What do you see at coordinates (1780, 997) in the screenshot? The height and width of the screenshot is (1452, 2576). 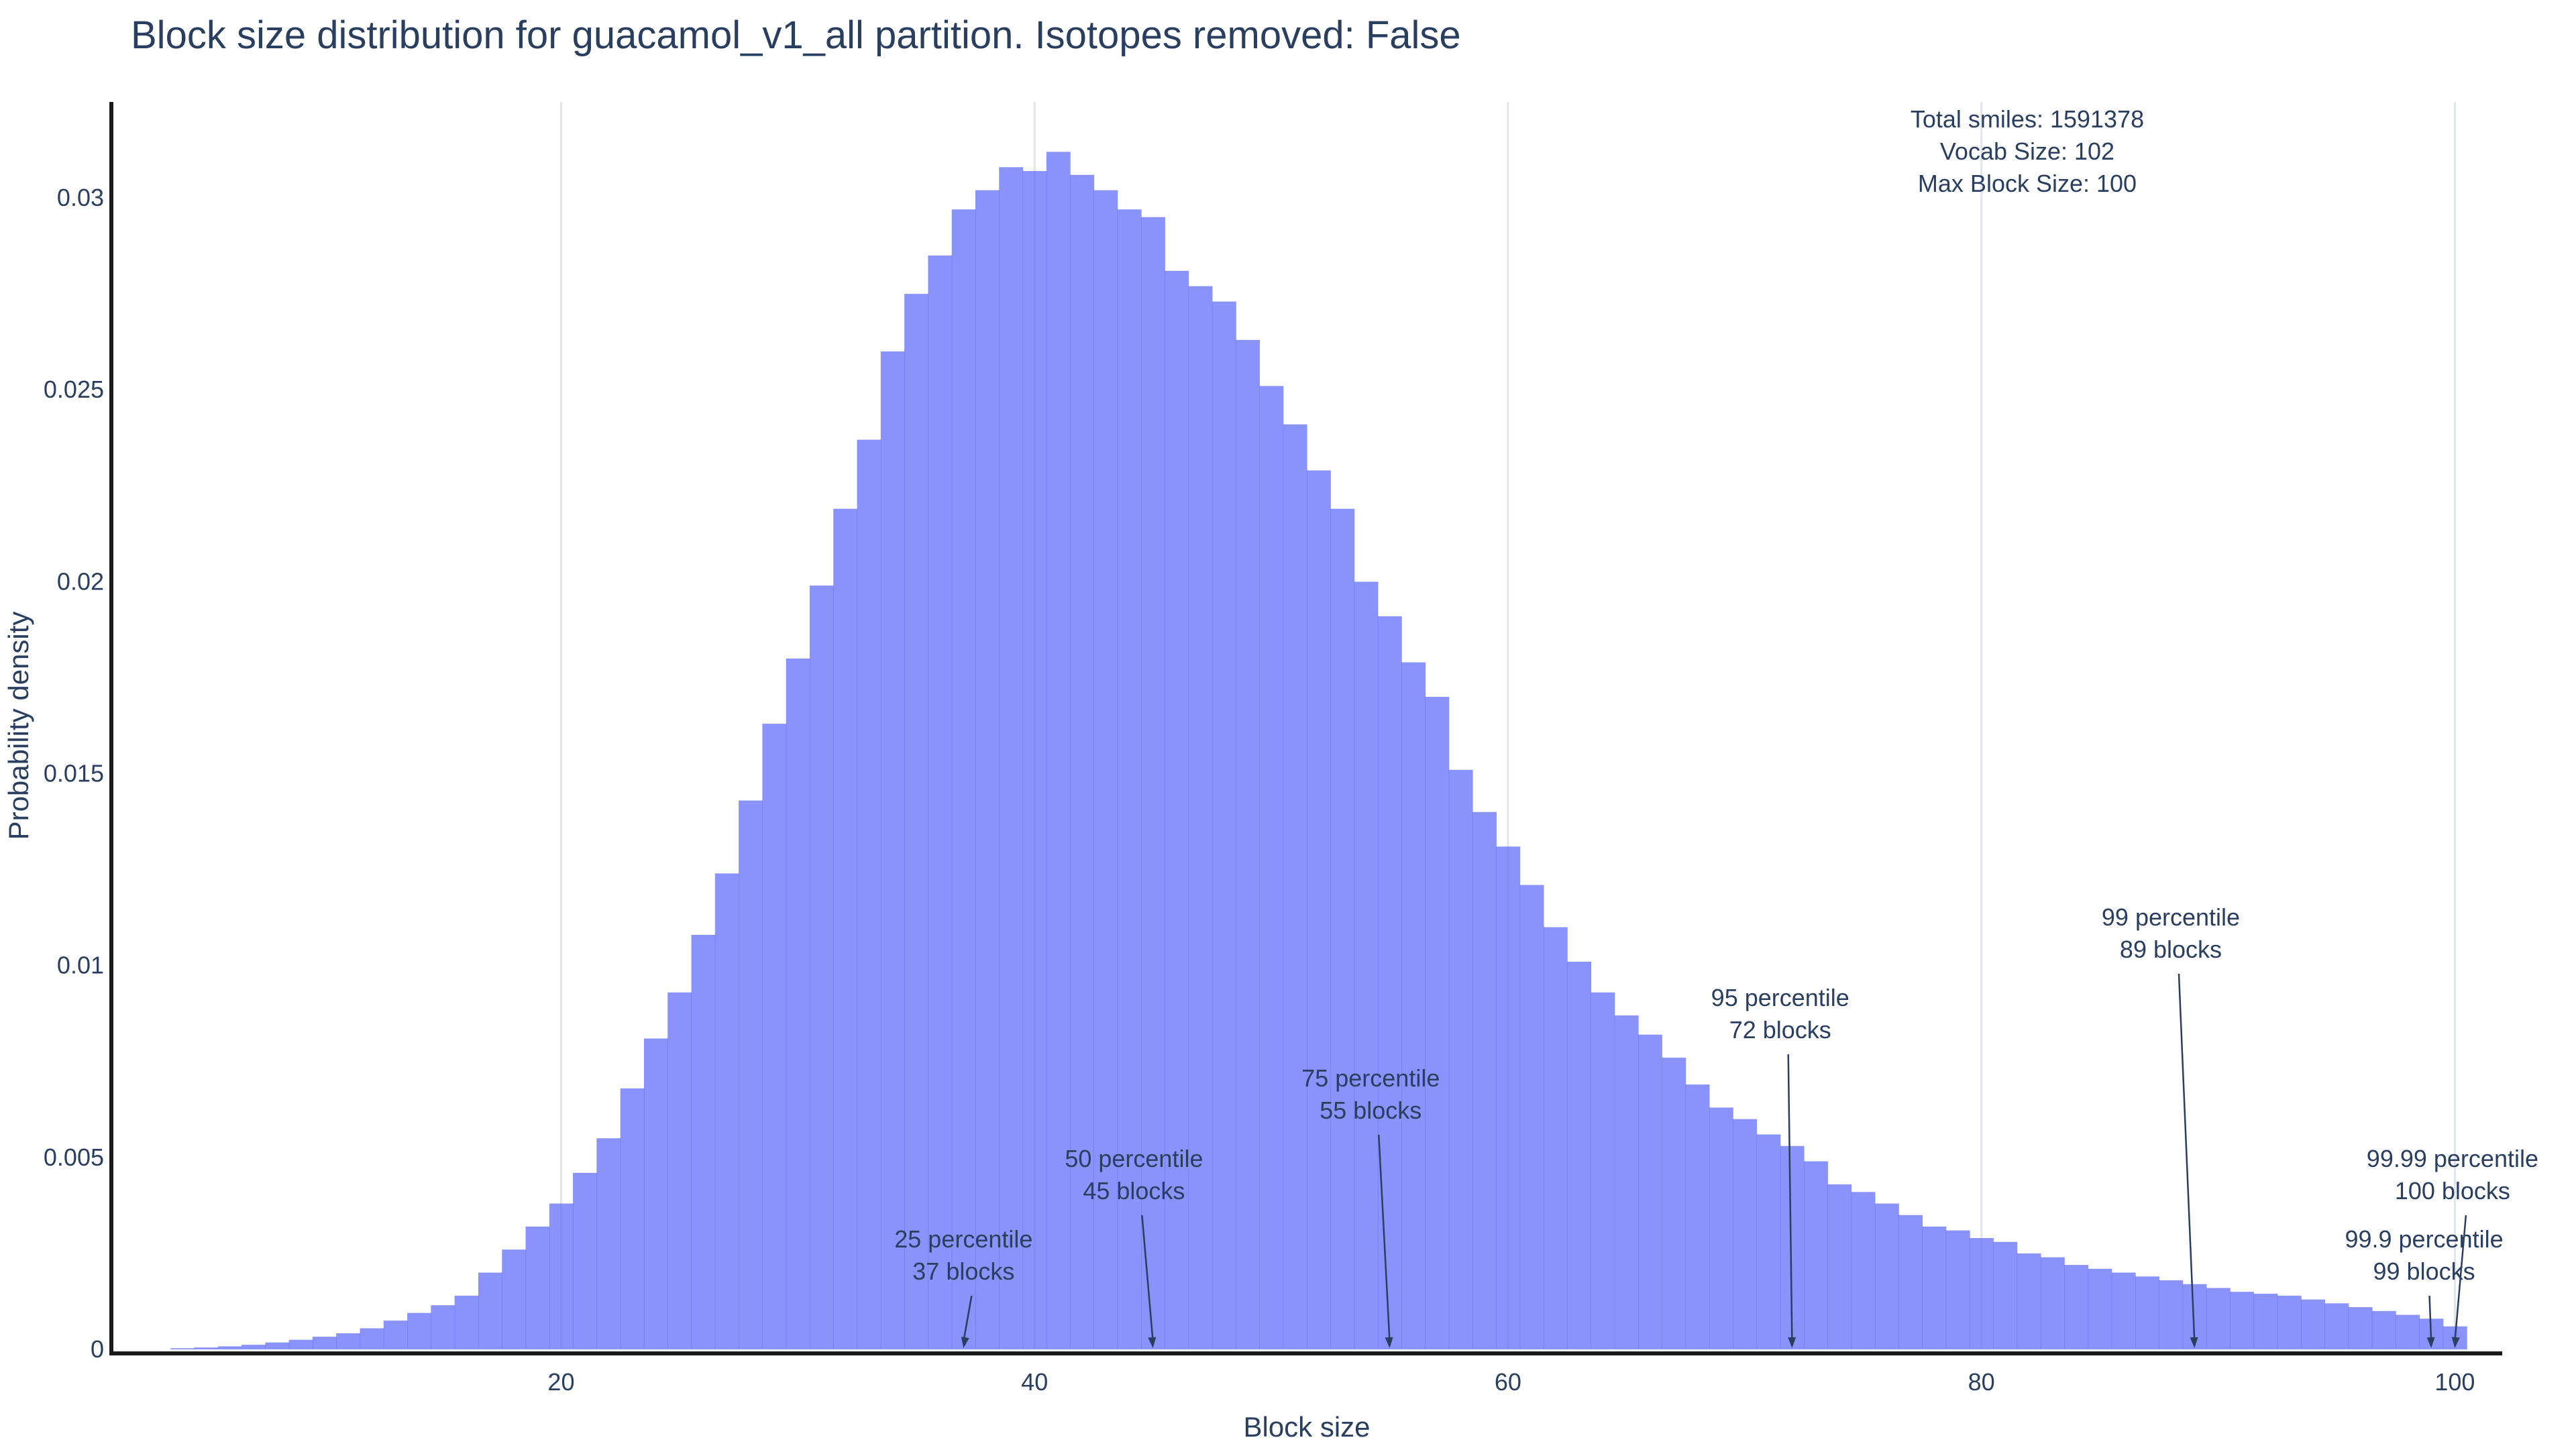 I see `annotation-label-3: 95 percentile` at bounding box center [1780, 997].